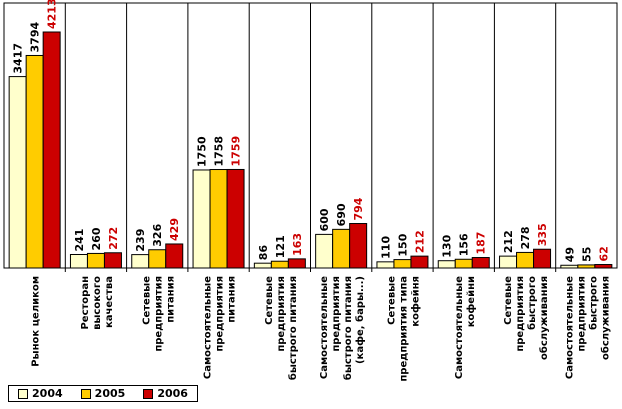 The height and width of the screenshot is (409, 622). I want to click on category-label-7: Самостоятельные кофейни, so click(465, 327).